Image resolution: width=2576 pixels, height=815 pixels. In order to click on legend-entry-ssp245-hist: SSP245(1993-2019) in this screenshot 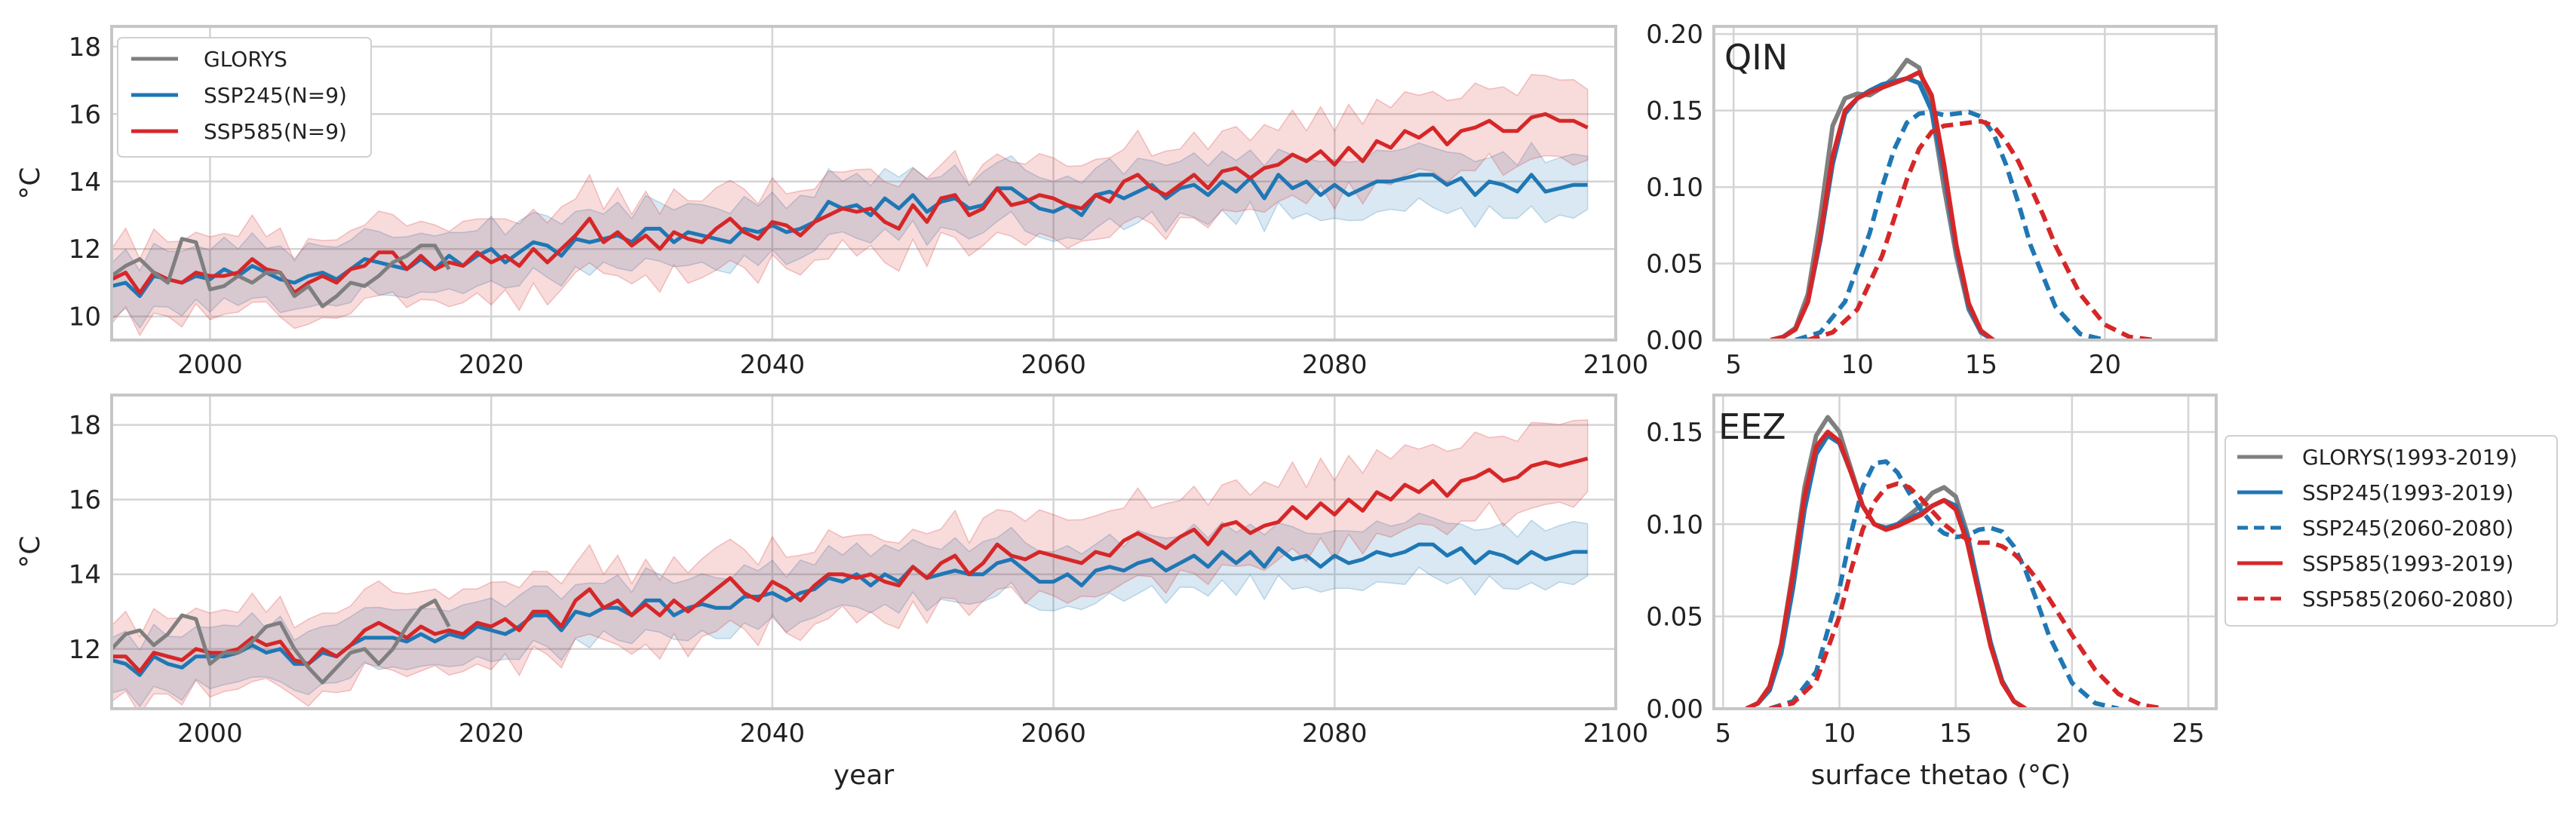, I will do `click(2407, 492)`.